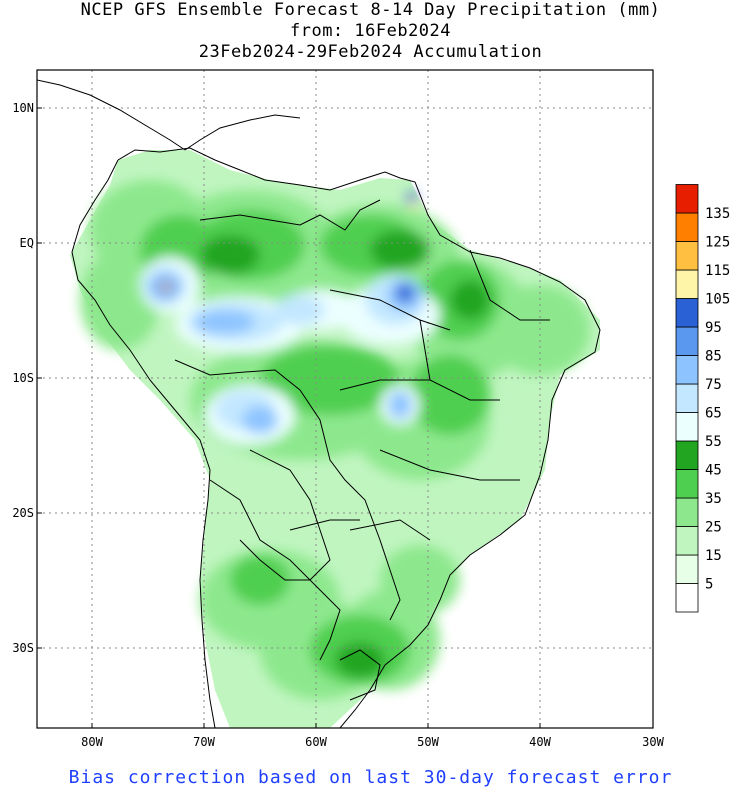 The image size is (741, 792). I want to click on lat-label-10s: 10S, so click(23, 378).